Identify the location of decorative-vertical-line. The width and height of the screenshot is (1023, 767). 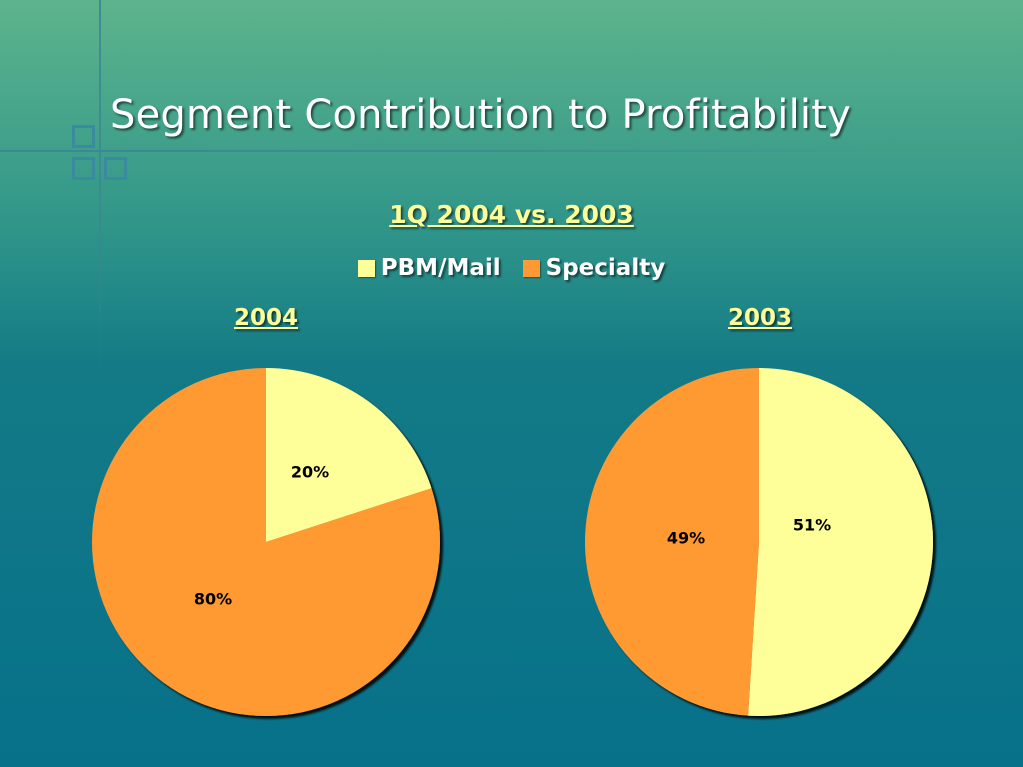
(100, 185).